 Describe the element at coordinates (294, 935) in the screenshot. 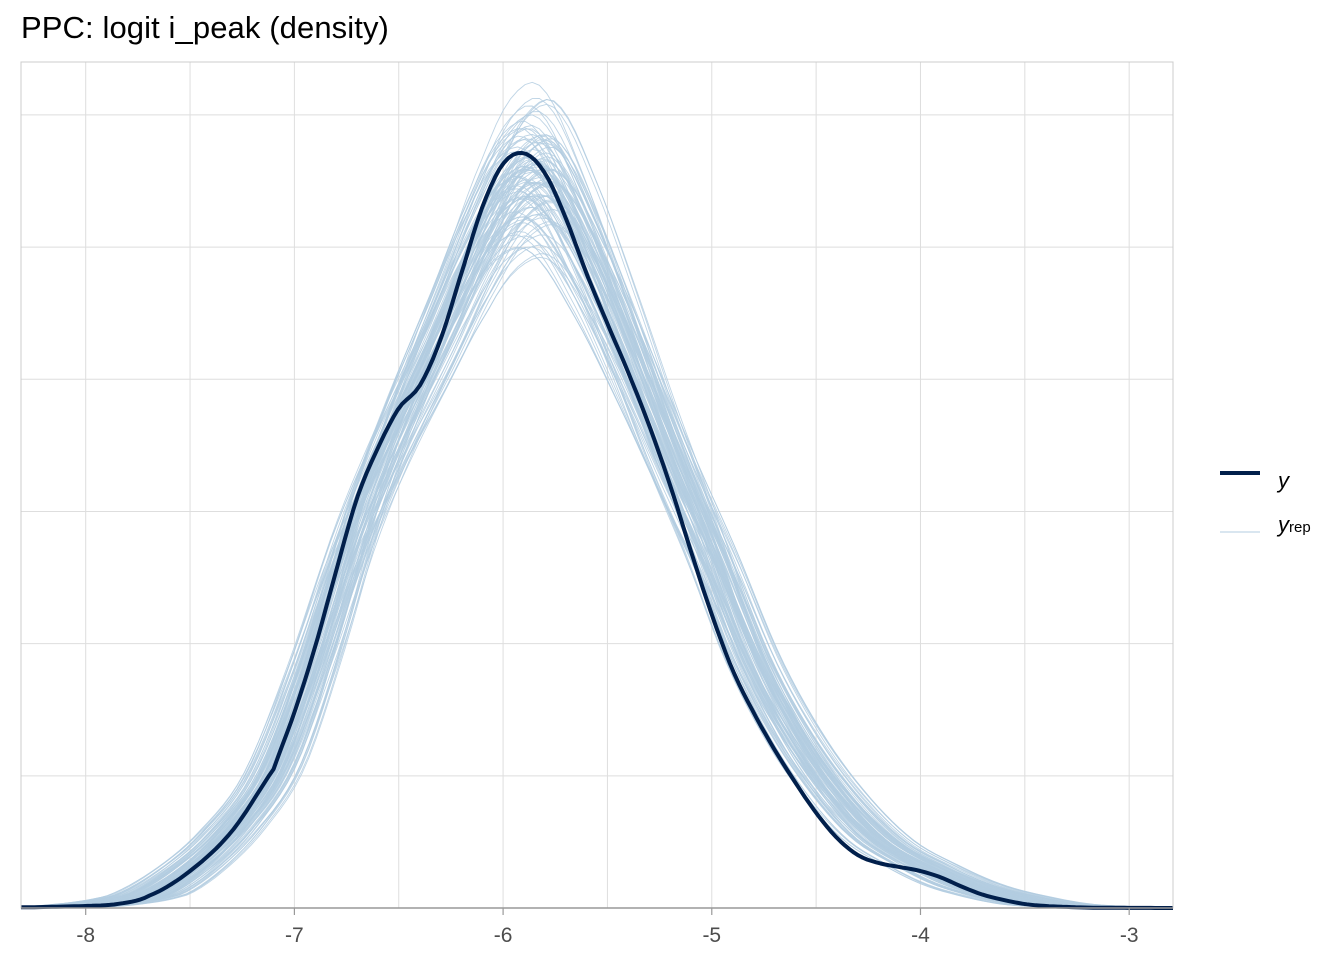

I see `x-tick-label: -7` at that location.